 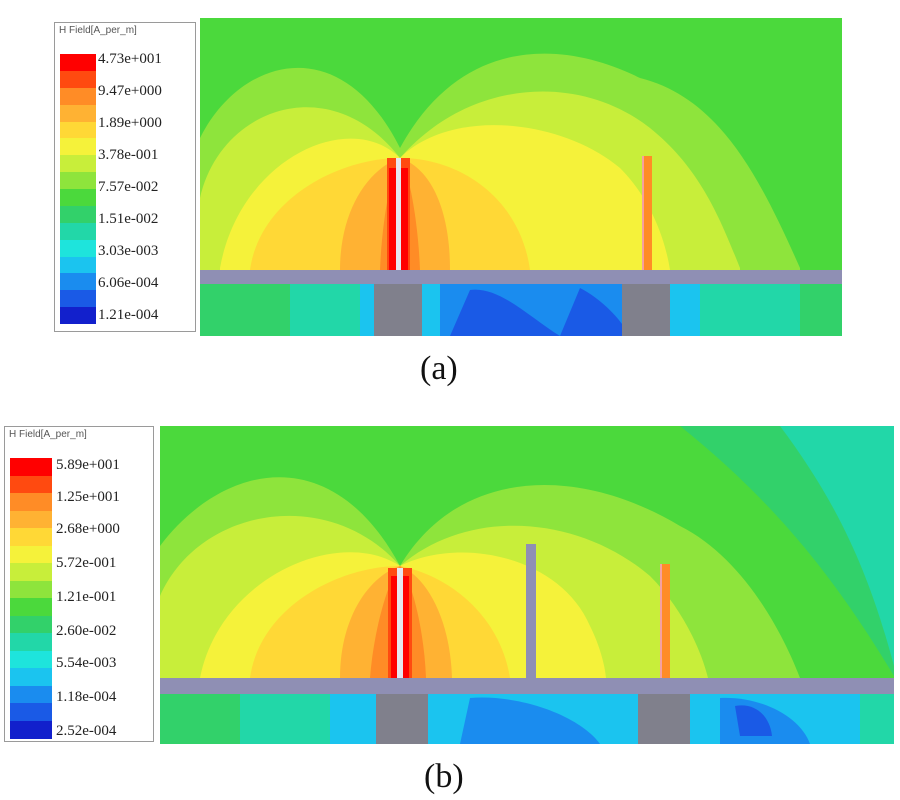 What do you see at coordinates (439, 368) in the screenshot?
I see `caption-a: (a)` at bounding box center [439, 368].